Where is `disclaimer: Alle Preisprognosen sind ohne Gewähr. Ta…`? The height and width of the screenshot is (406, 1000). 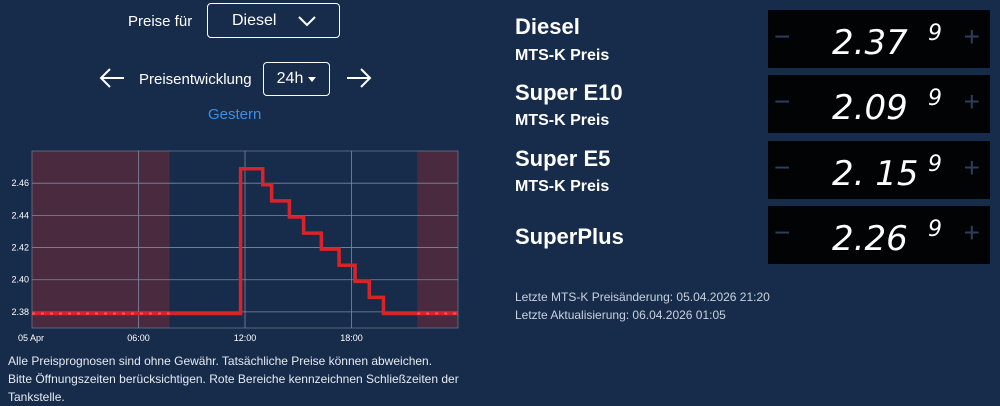 disclaimer: Alle Preisprognosen sind ohne Gewähr. Ta… is located at coordinates (243, 379).